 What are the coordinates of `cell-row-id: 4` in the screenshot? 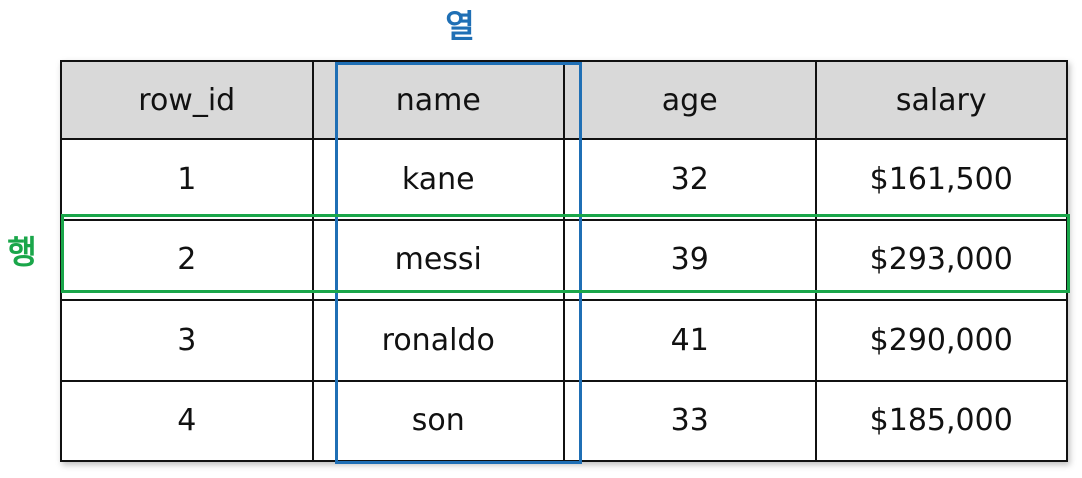 It's located at (187, 420).